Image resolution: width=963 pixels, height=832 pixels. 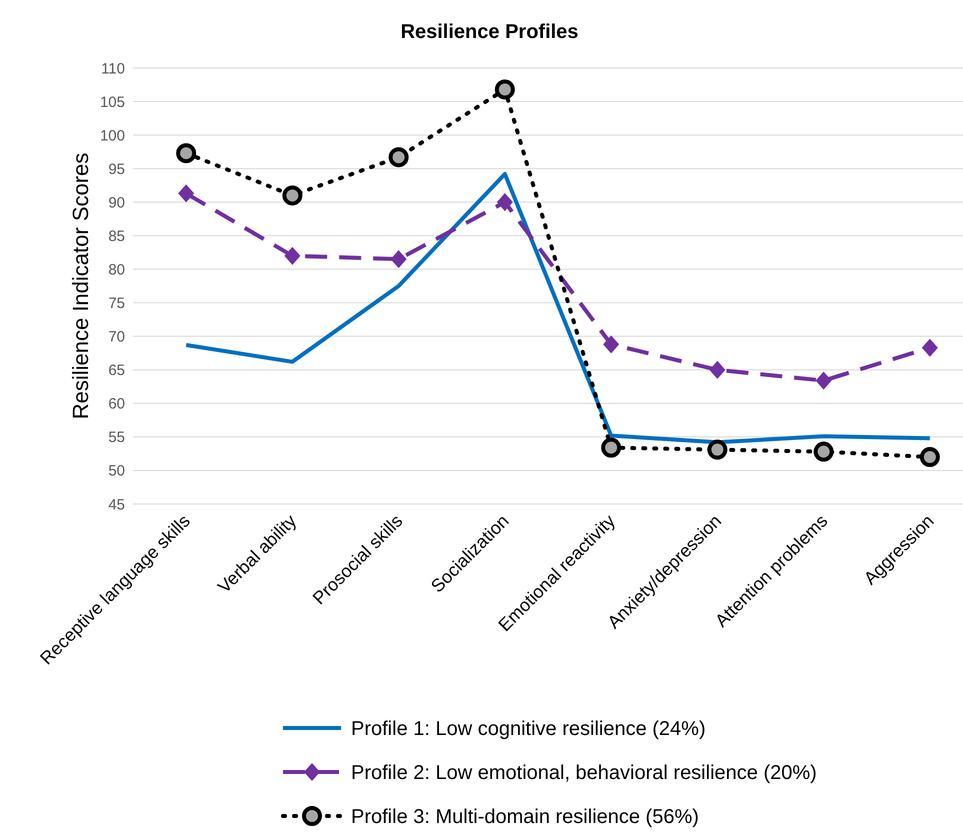 What do you see at coordinates (80, 286) in the screenshot?
I see `y-axis-title: Resilience Indicator Scores` at bounding box center [80, 286].